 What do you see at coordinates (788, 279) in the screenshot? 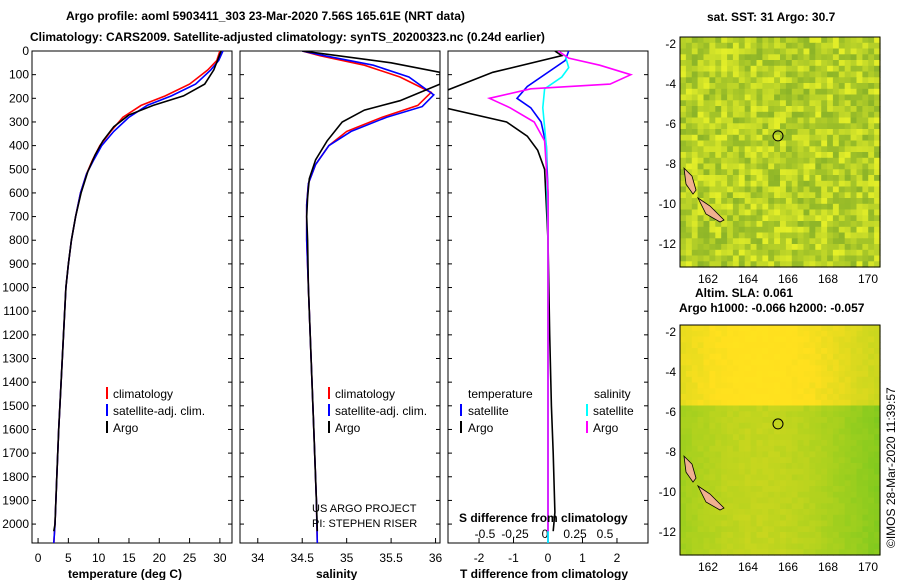
I see `map-lon-label: 166` at bounding box center [788, 279].